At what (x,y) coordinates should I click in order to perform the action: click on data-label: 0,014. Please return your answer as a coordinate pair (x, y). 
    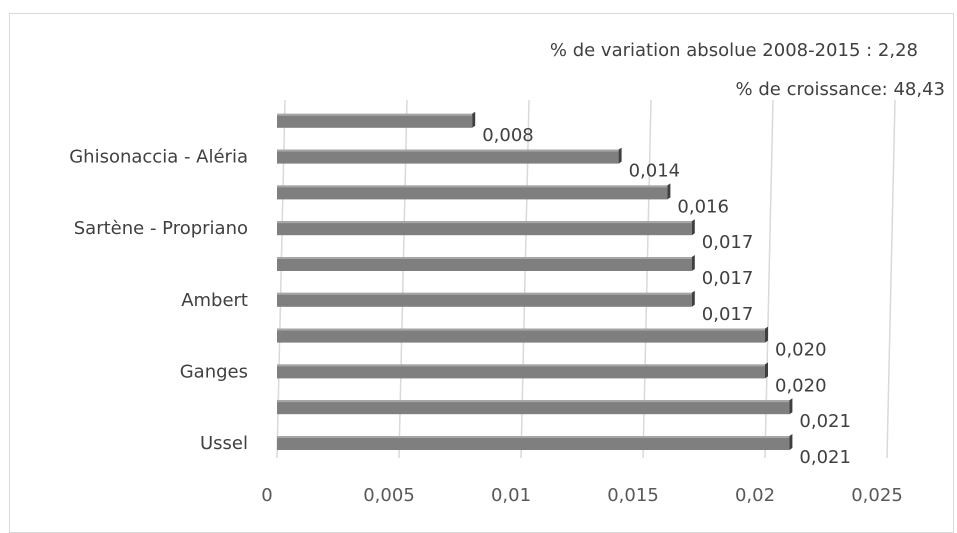
    Looking at the image, I should click on (655, 171).